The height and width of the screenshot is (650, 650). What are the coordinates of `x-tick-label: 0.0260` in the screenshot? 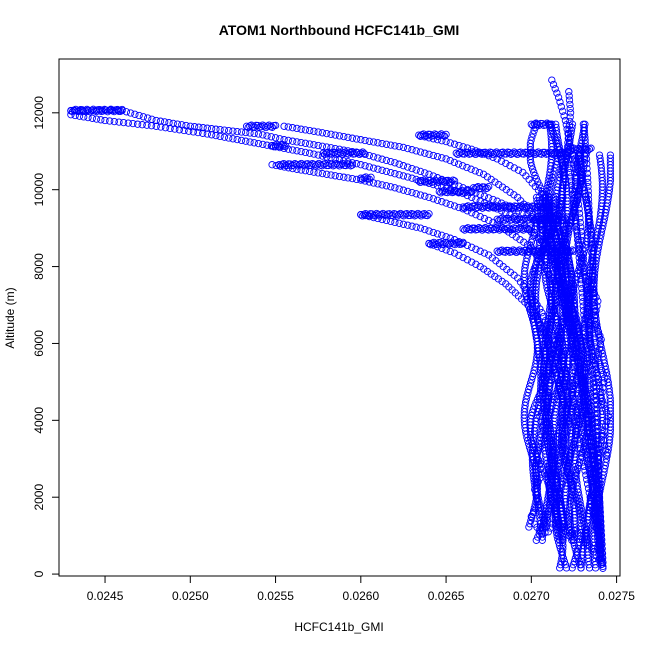 It's located at (360, 596).